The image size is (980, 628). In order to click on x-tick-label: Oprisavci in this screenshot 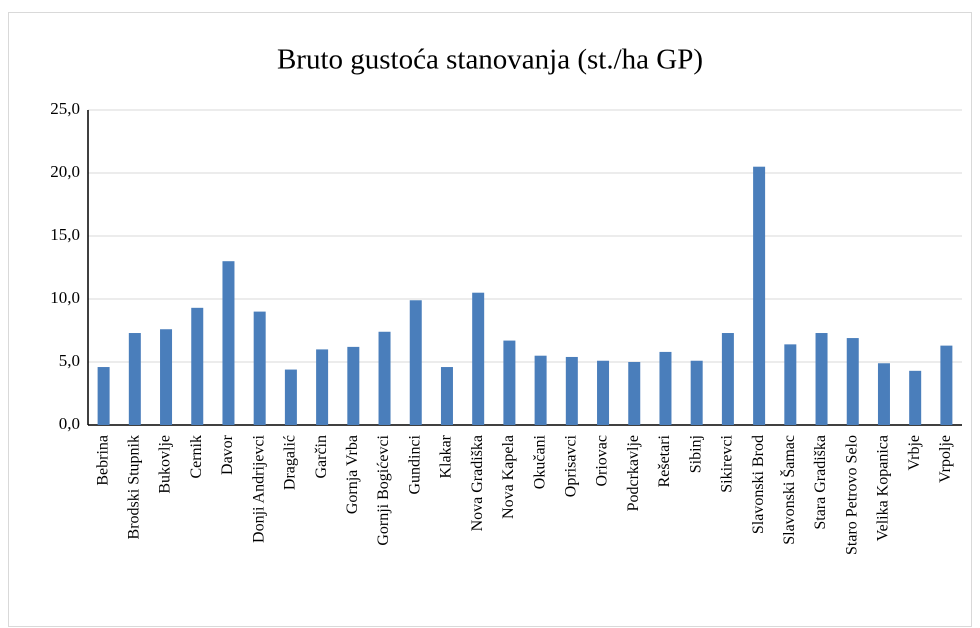, I will do `click(570, 465)`.